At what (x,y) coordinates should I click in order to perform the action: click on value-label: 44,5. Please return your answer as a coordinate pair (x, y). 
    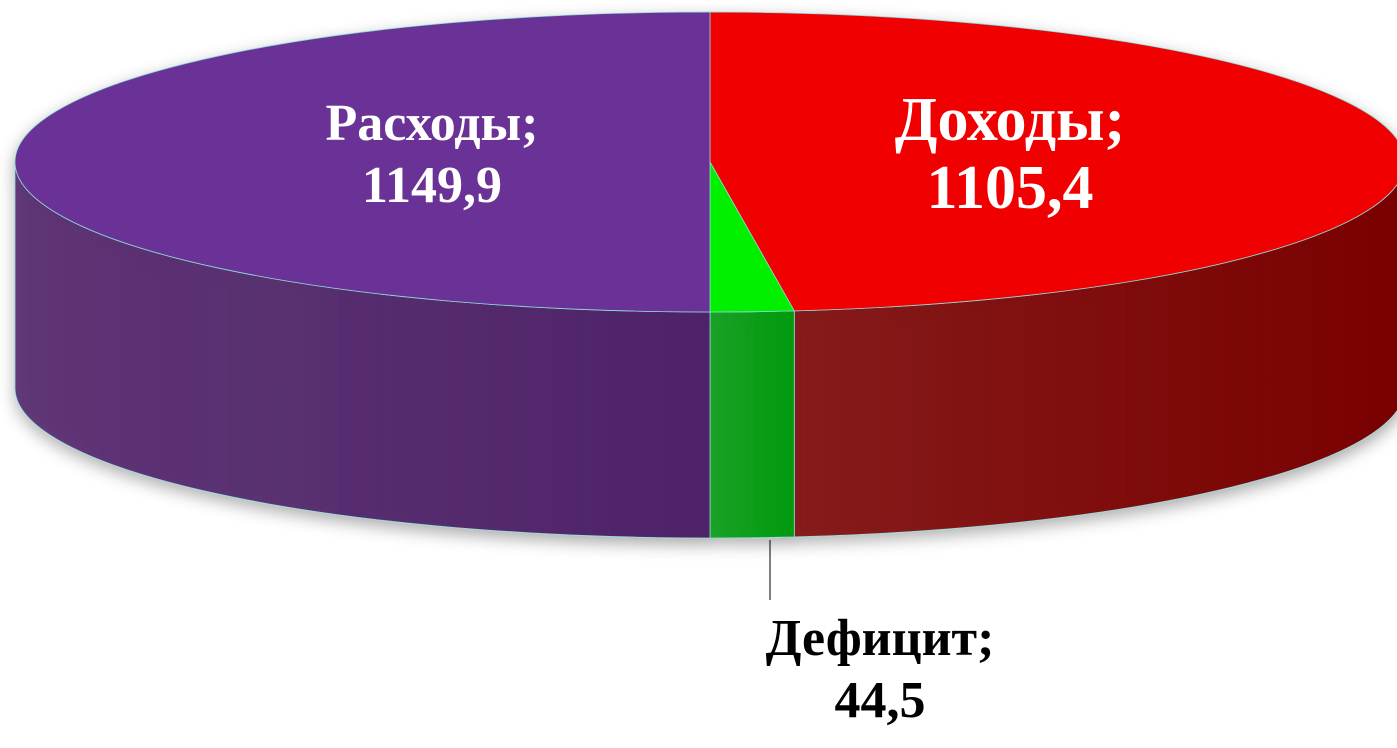
    Looking at the image, I should click on (880, 700).